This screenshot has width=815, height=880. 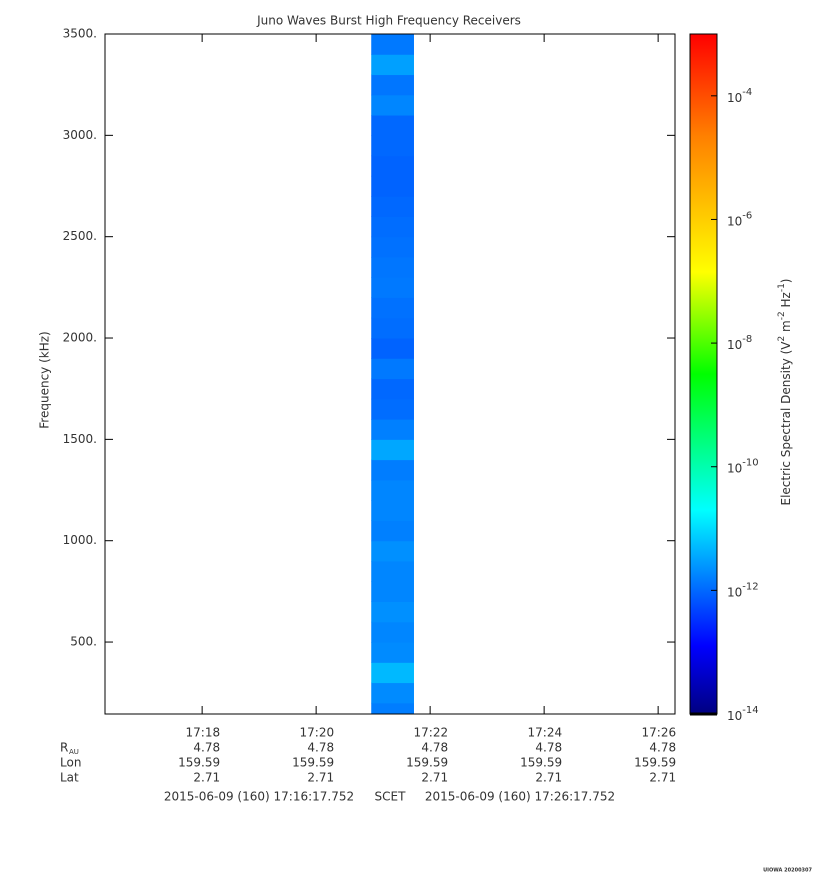 I want to click on colorbar-label-exponent: -2, so click(x=782, y=315).